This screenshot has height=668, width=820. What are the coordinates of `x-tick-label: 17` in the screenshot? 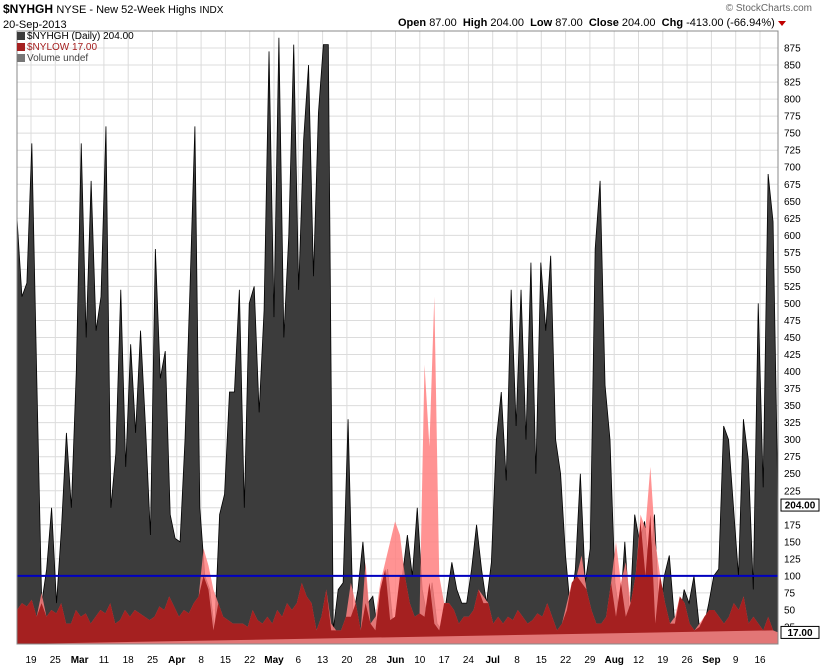 It's located at (445, 660).